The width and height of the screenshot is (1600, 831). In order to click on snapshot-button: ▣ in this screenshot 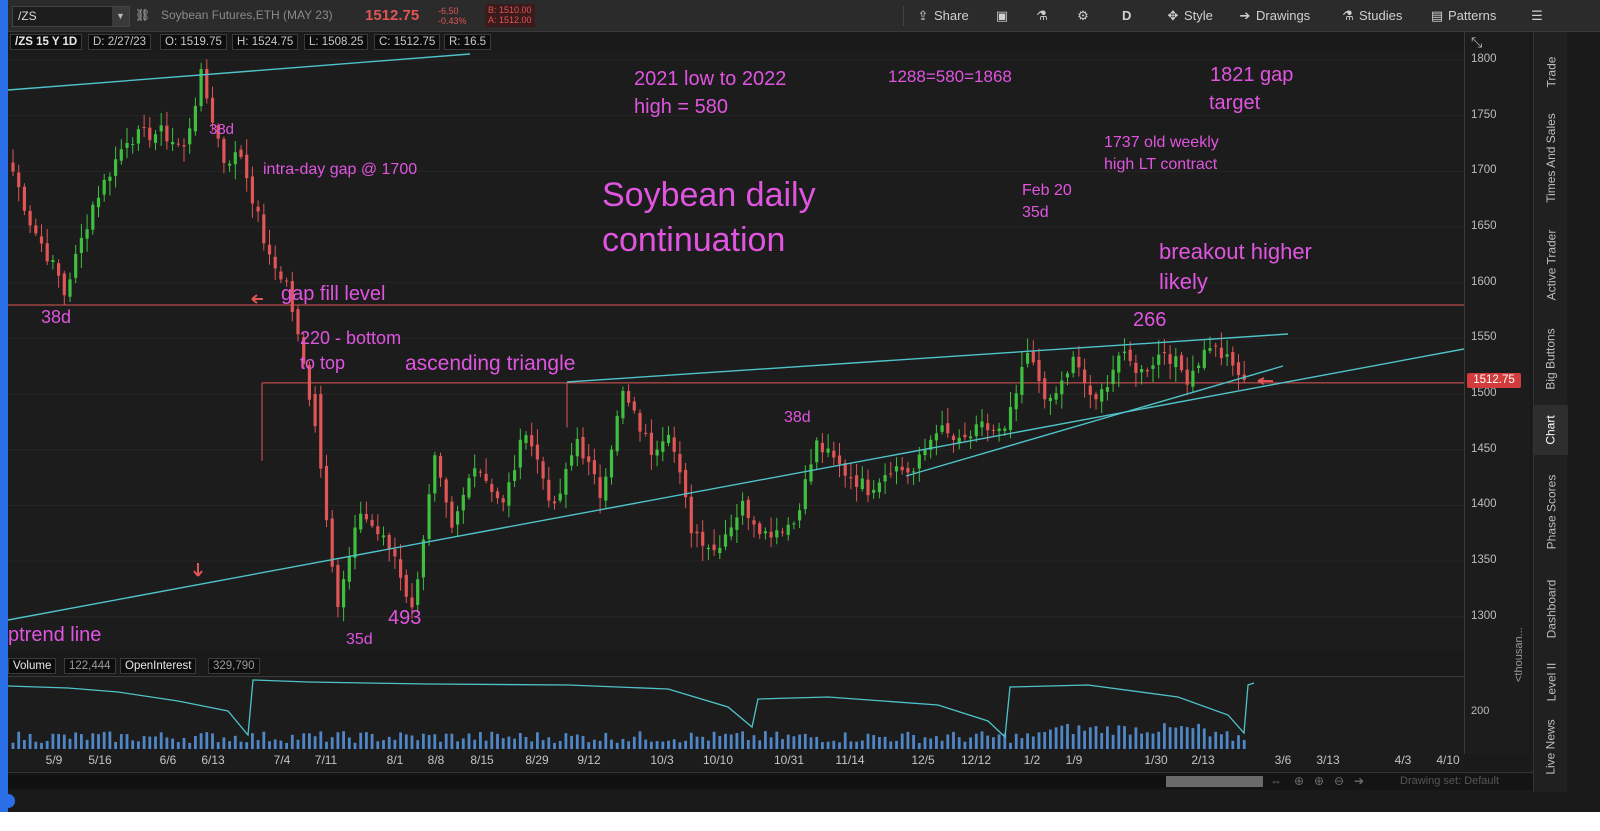, I will do `click(1004, 16)`.